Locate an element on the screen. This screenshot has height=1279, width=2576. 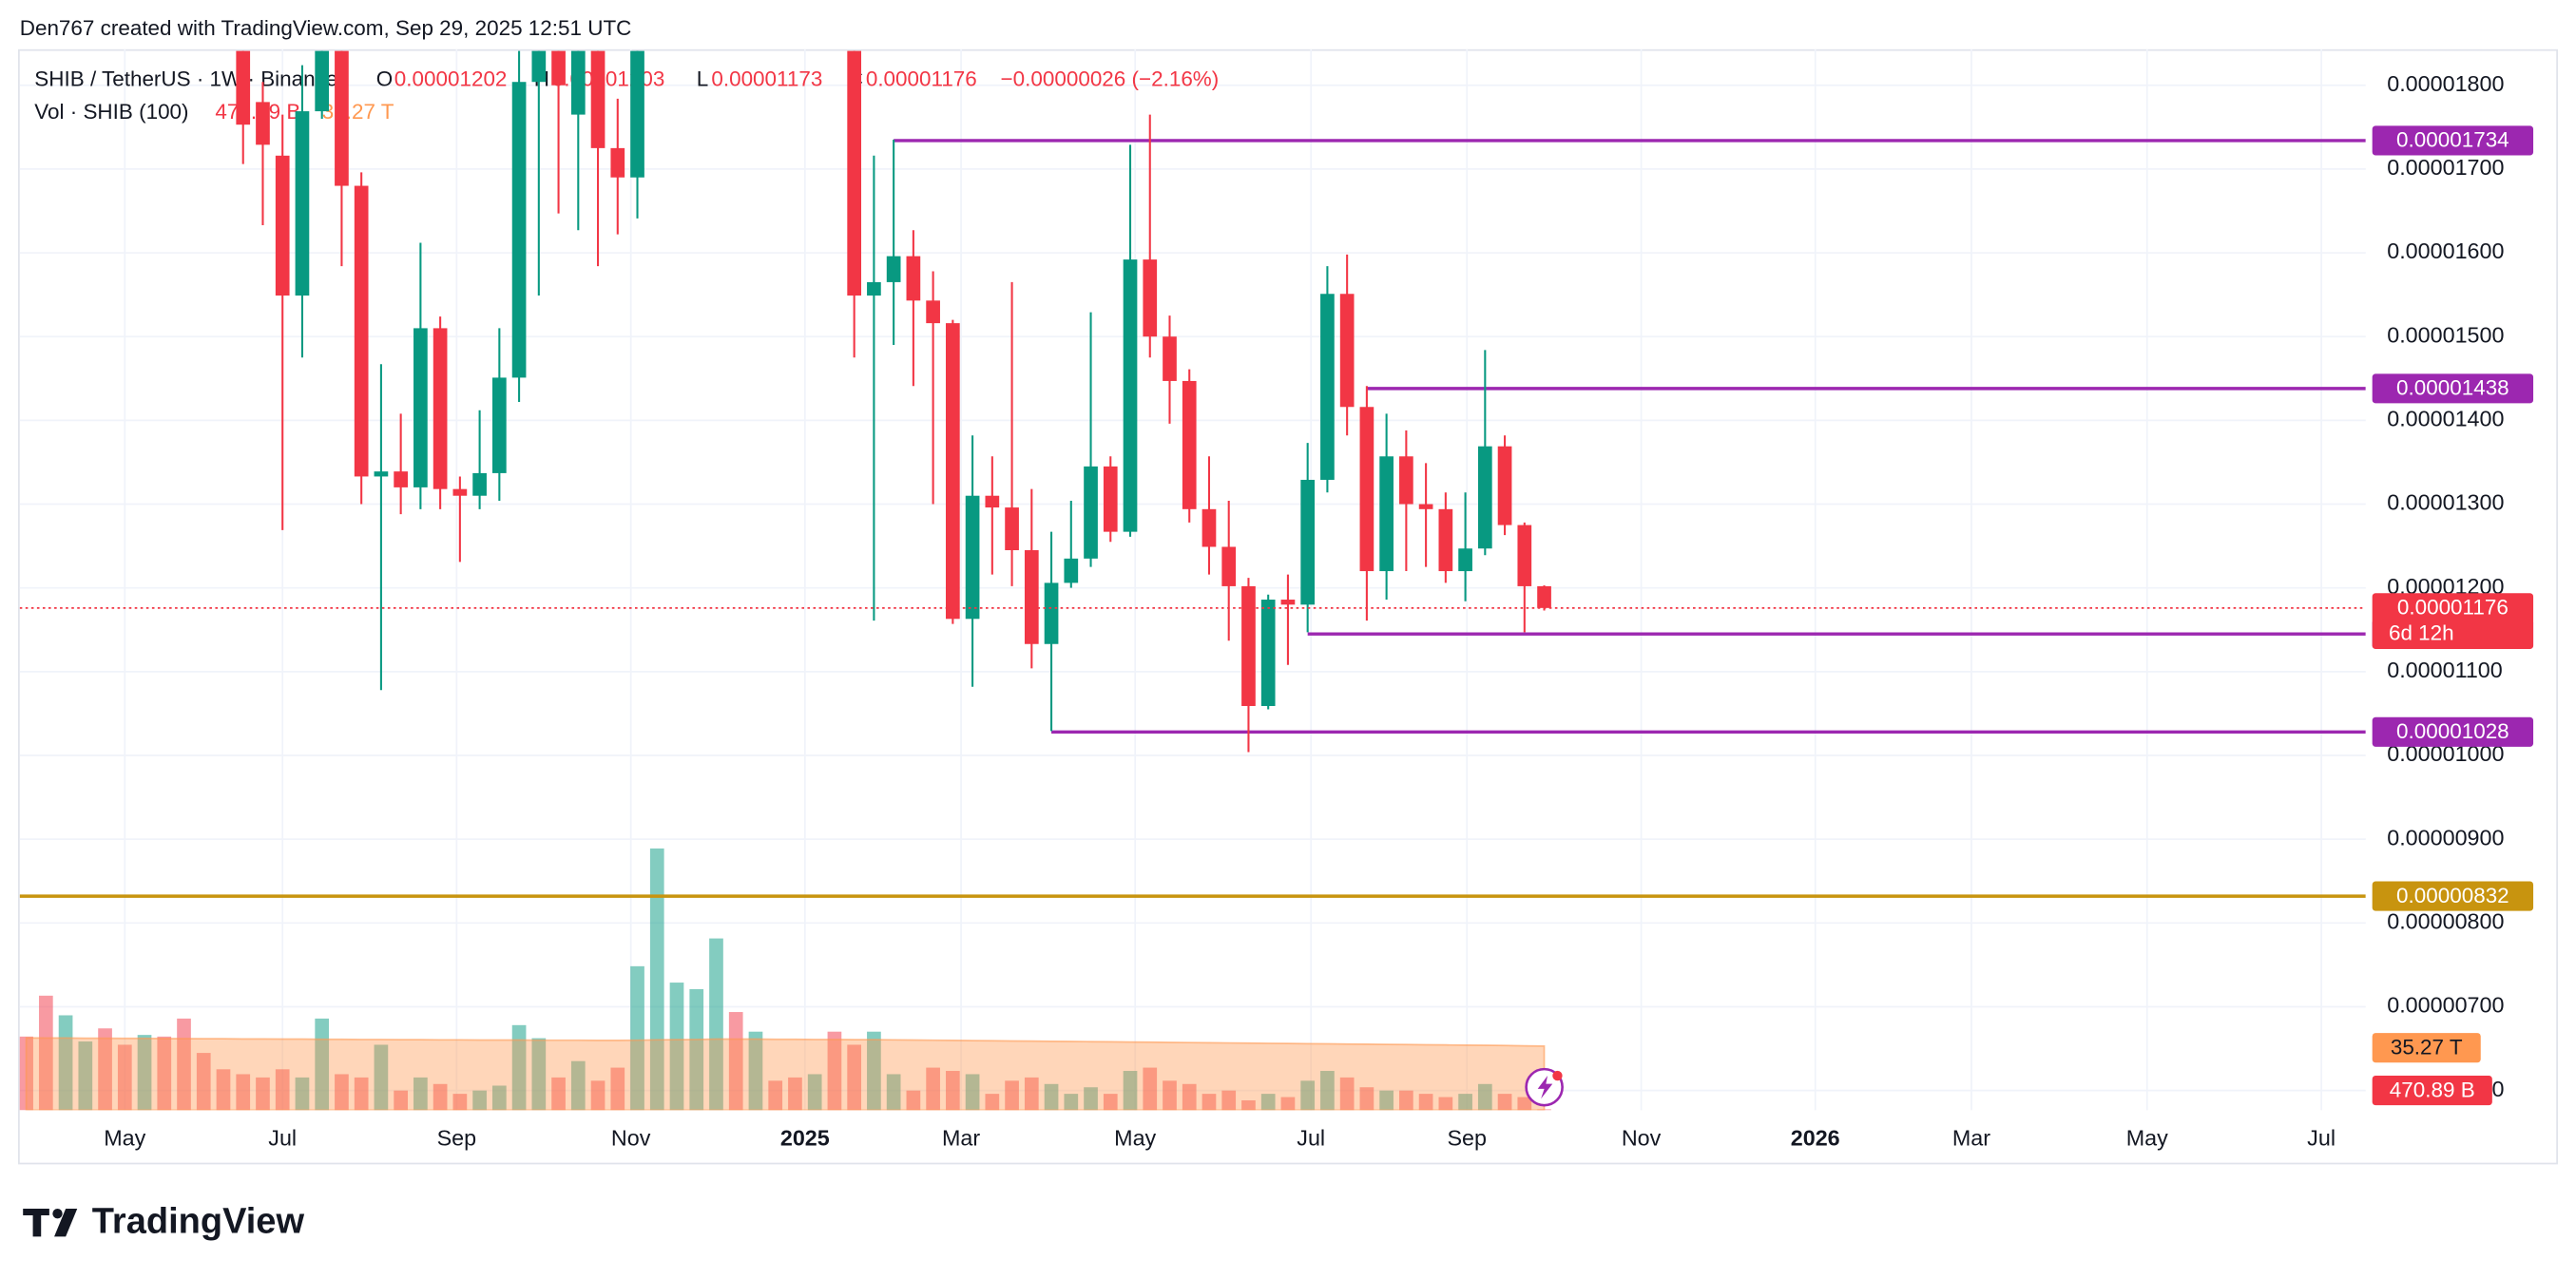
y-tick-label: 0.00000800 is located at coordinates (2445, 920).